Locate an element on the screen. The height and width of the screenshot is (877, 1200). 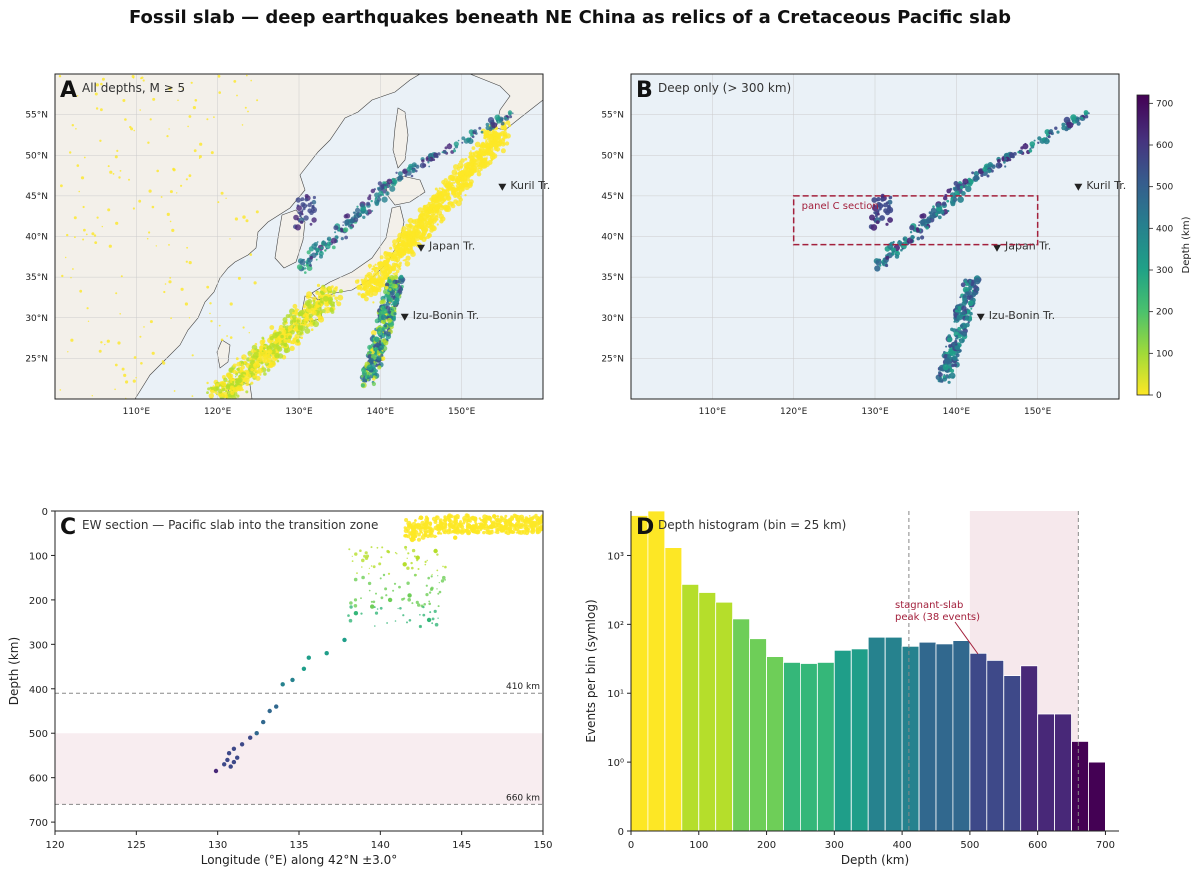
x-tick-label: 0 is located at coordinates (631, 845).